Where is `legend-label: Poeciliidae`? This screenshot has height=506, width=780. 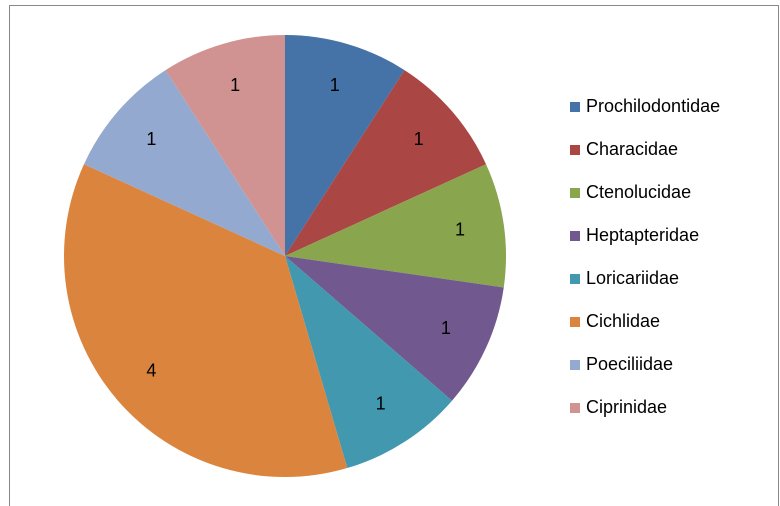
legend-label: Poeciliidae is located at coordinates (629, 364).